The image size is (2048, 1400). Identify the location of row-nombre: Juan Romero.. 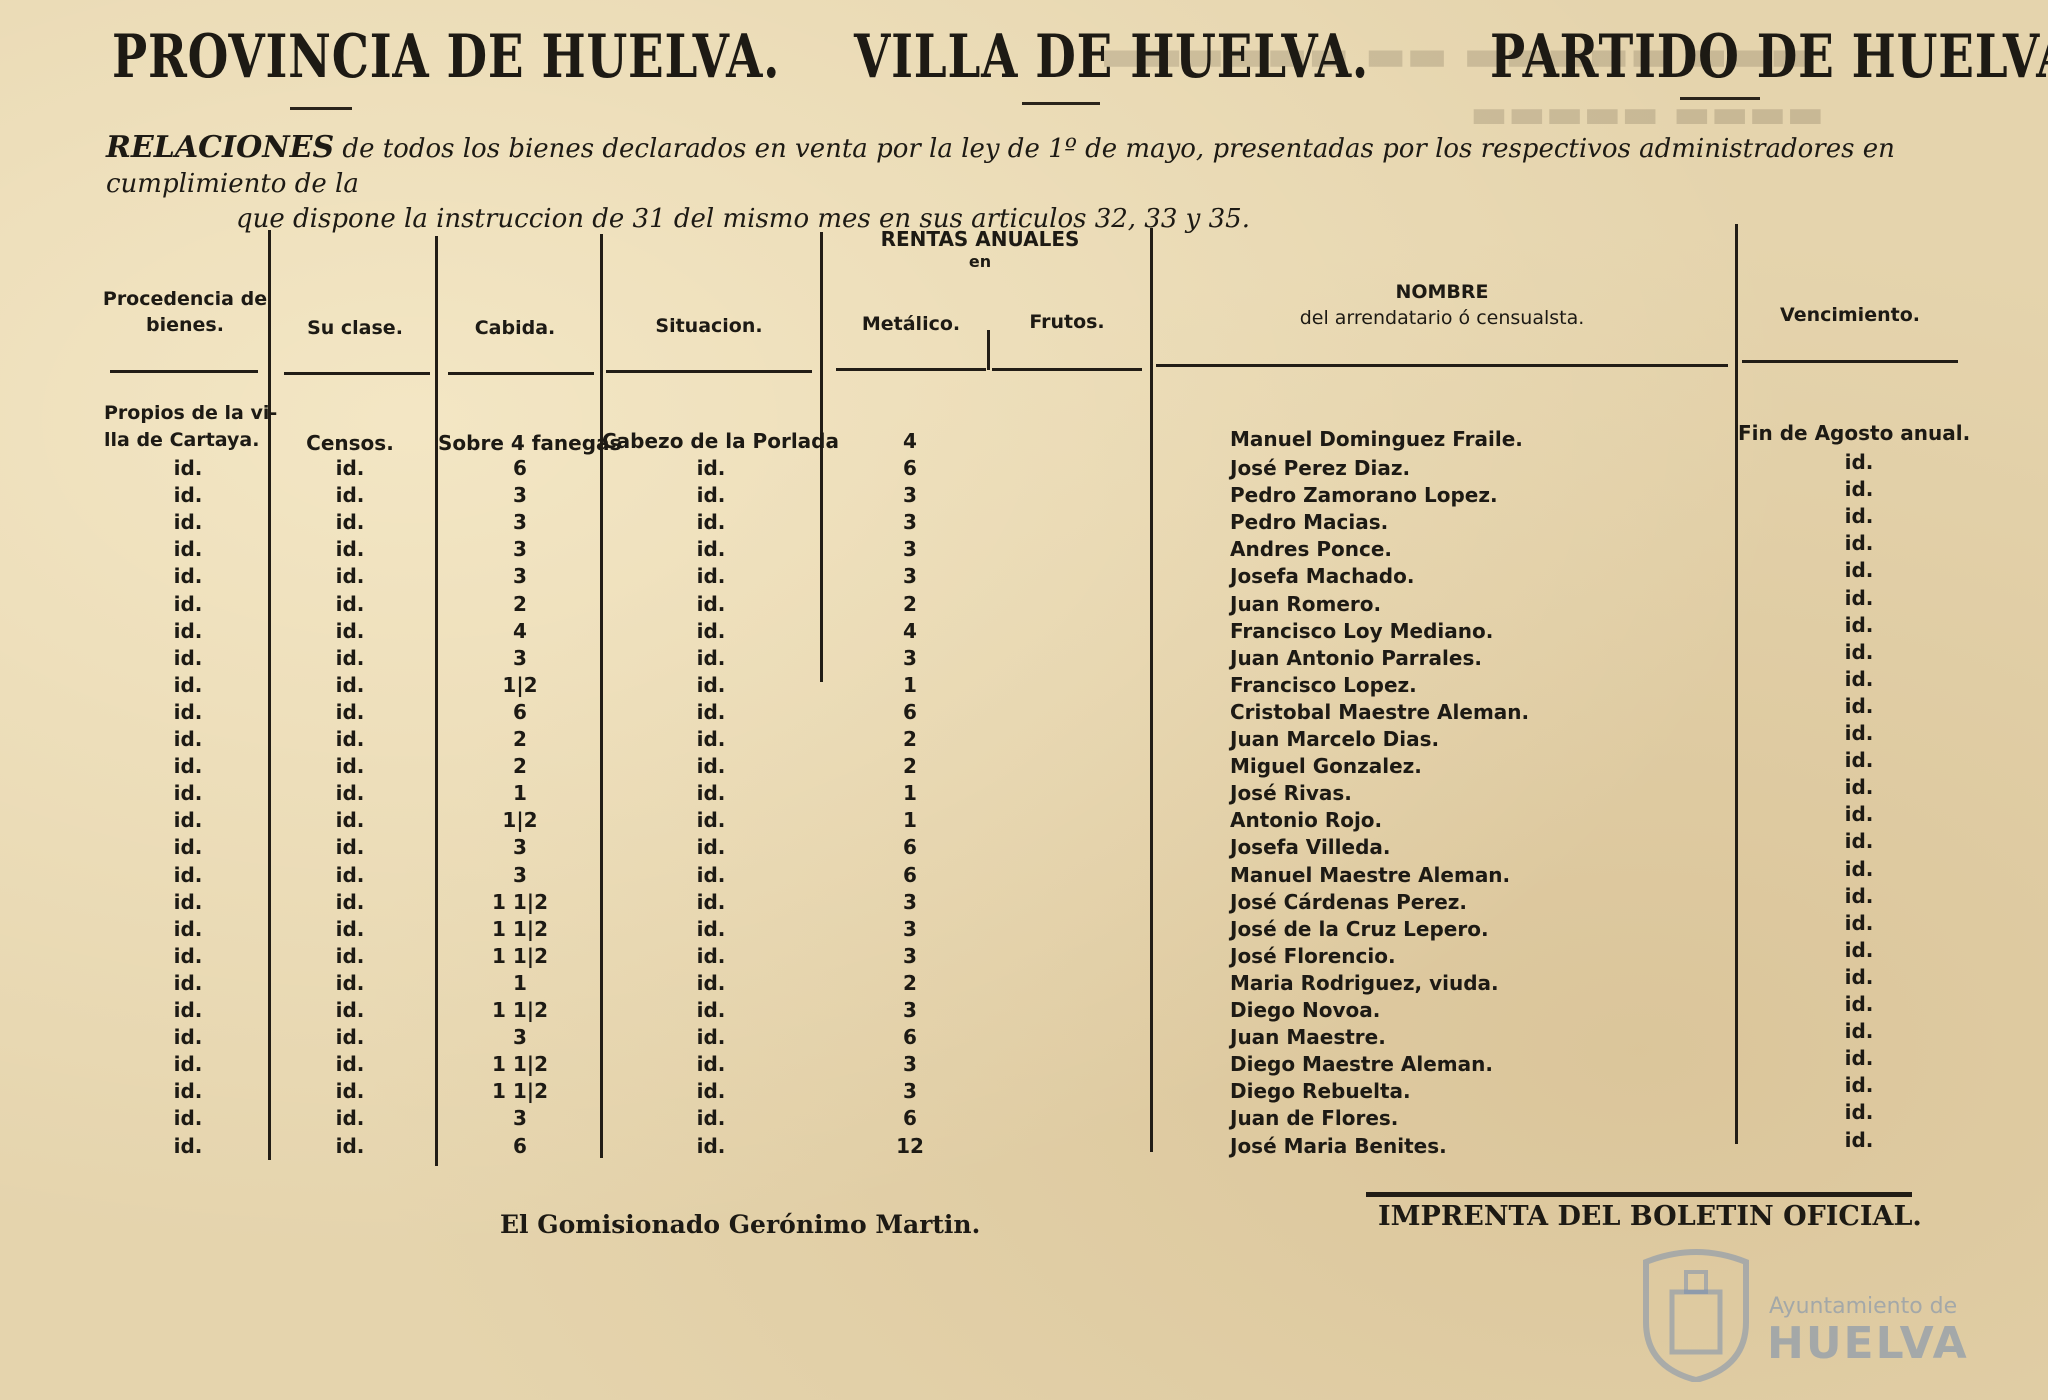
(1306, 603).